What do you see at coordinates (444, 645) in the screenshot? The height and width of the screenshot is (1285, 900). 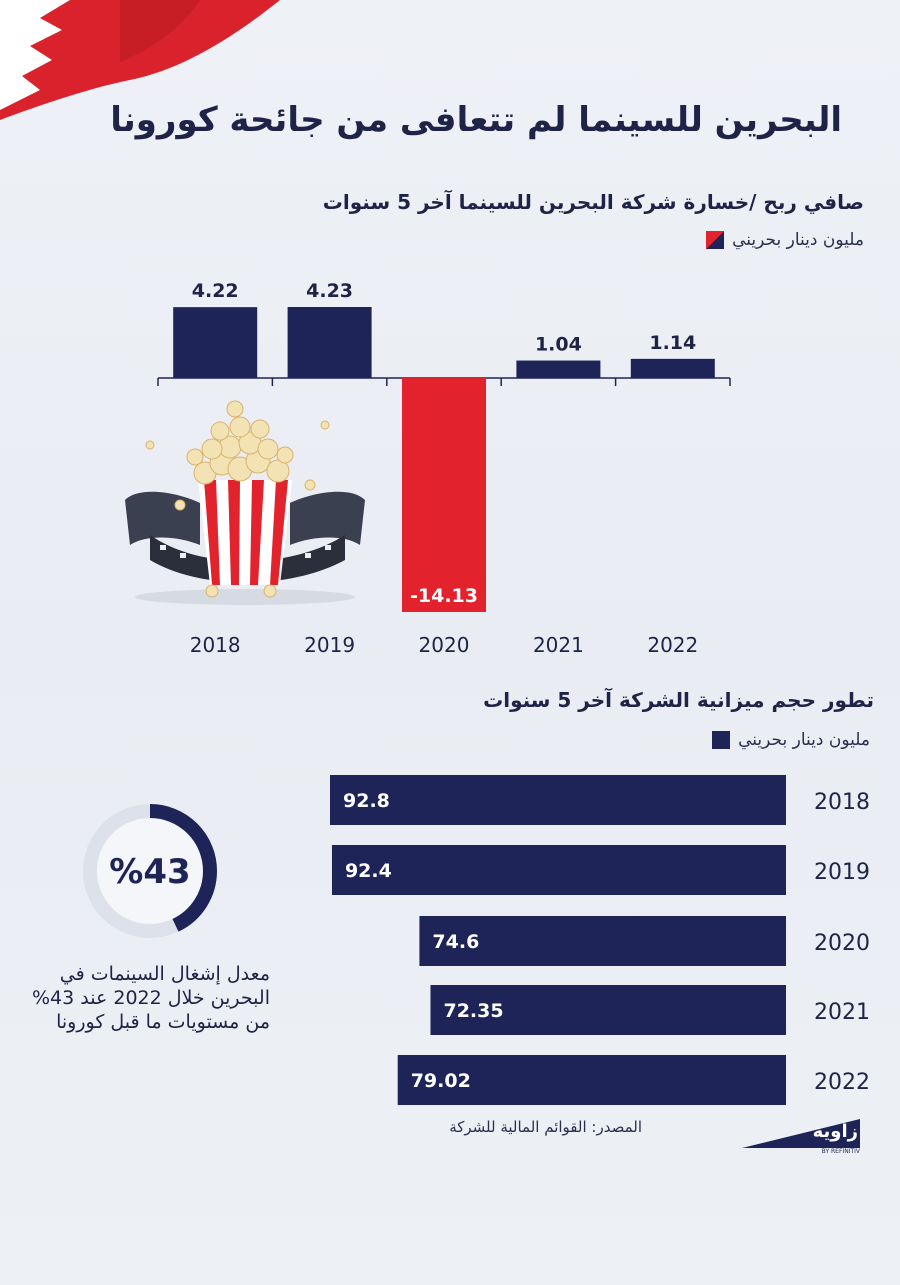 I see `chart1-category-label: 2020` at bounding box center [444, 645].